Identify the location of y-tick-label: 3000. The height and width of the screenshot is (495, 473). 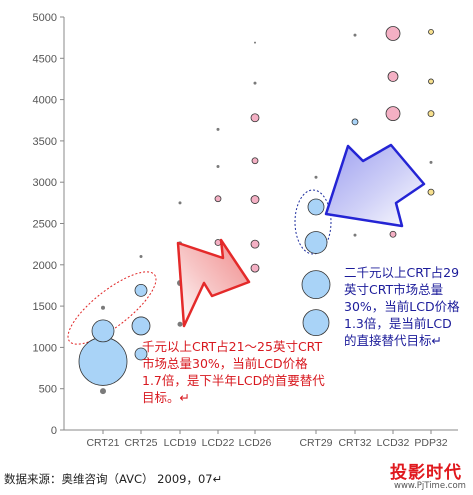
(45, 183).